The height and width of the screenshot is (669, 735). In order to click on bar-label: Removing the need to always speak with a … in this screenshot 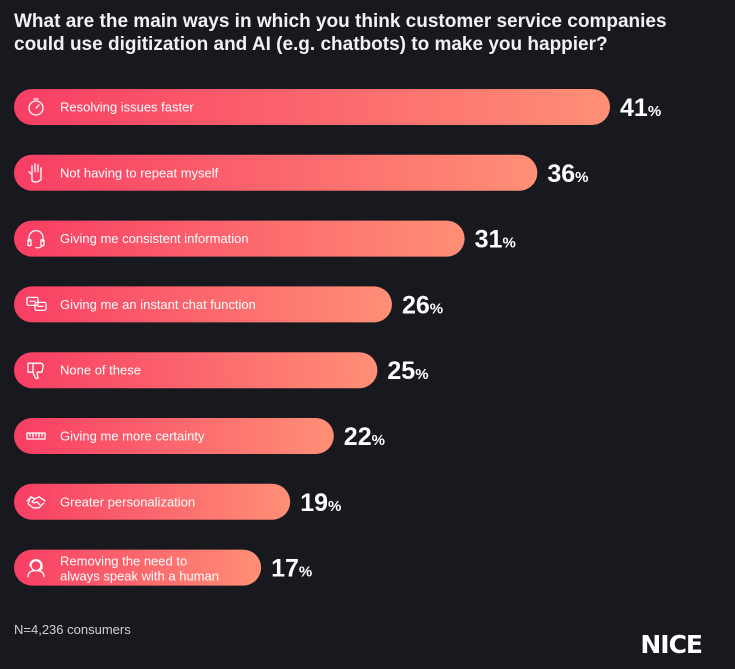, I will do `click(139, 569)`.